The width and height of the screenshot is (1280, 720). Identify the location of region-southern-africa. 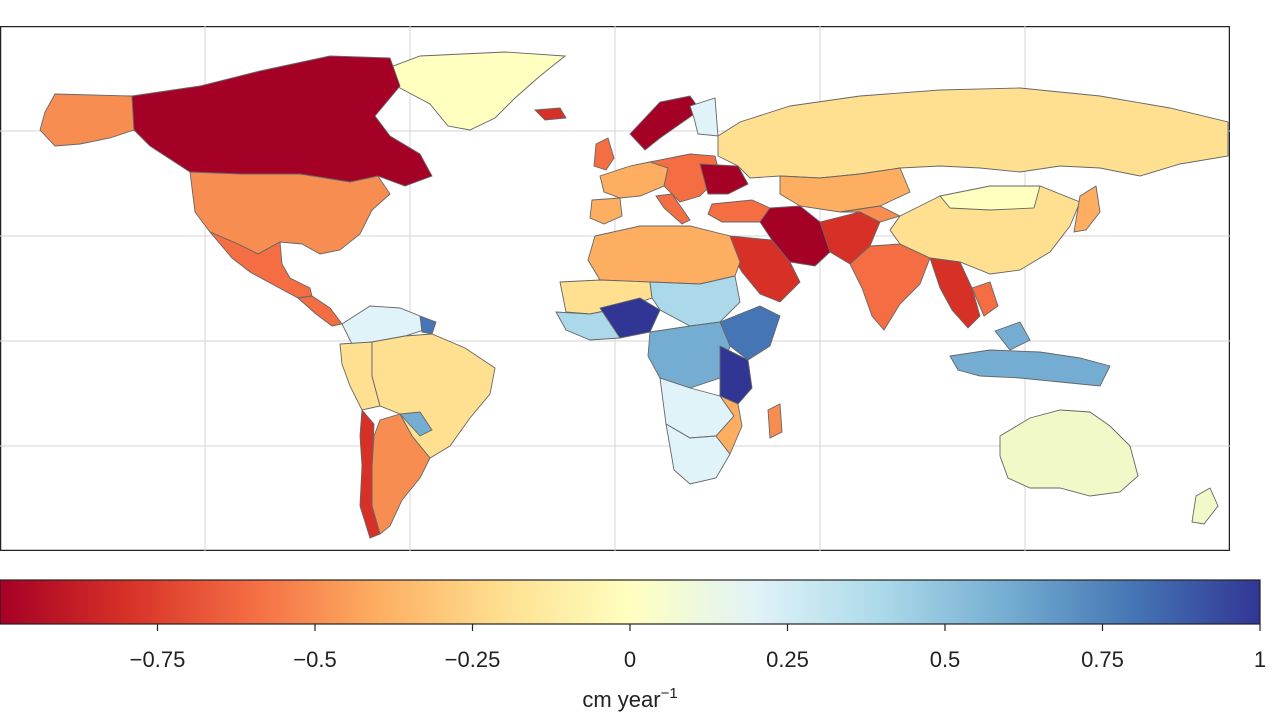
(698, 454).